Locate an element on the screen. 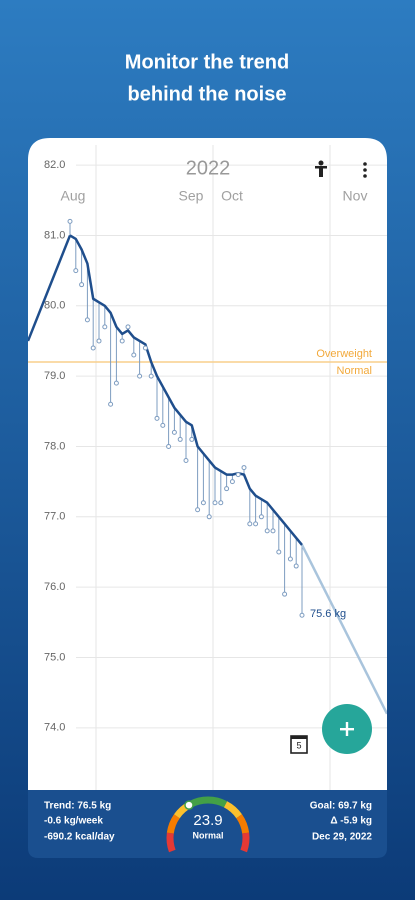 This screenshot has height=900, width=415. trend-lead is located at coordinates (50, 288).